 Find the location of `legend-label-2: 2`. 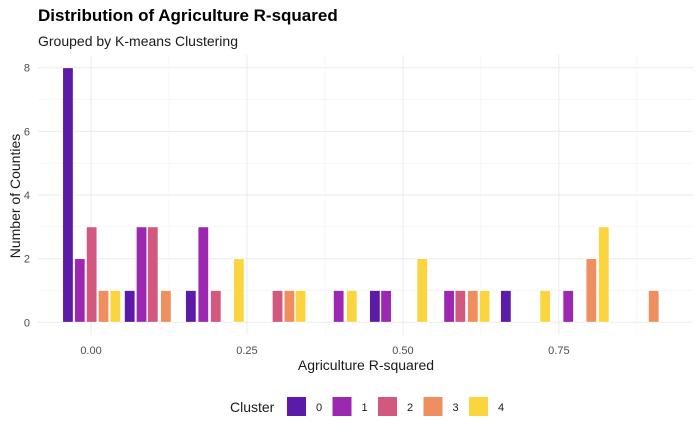

legend-label-2: 2 is located at coordinates (410, 408).